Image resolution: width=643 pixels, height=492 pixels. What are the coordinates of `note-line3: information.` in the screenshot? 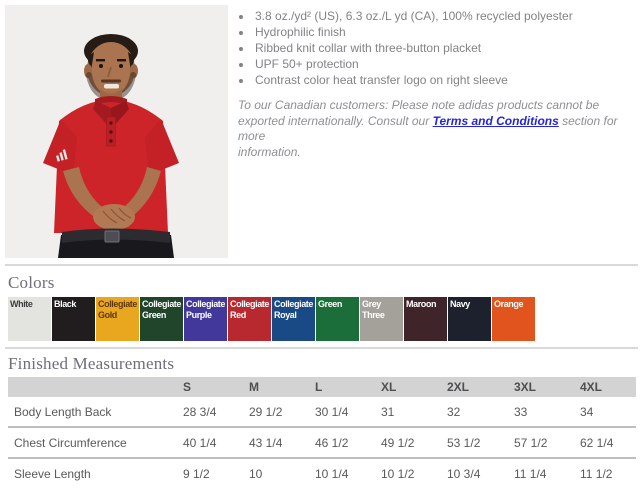 It's located at (269, 151).